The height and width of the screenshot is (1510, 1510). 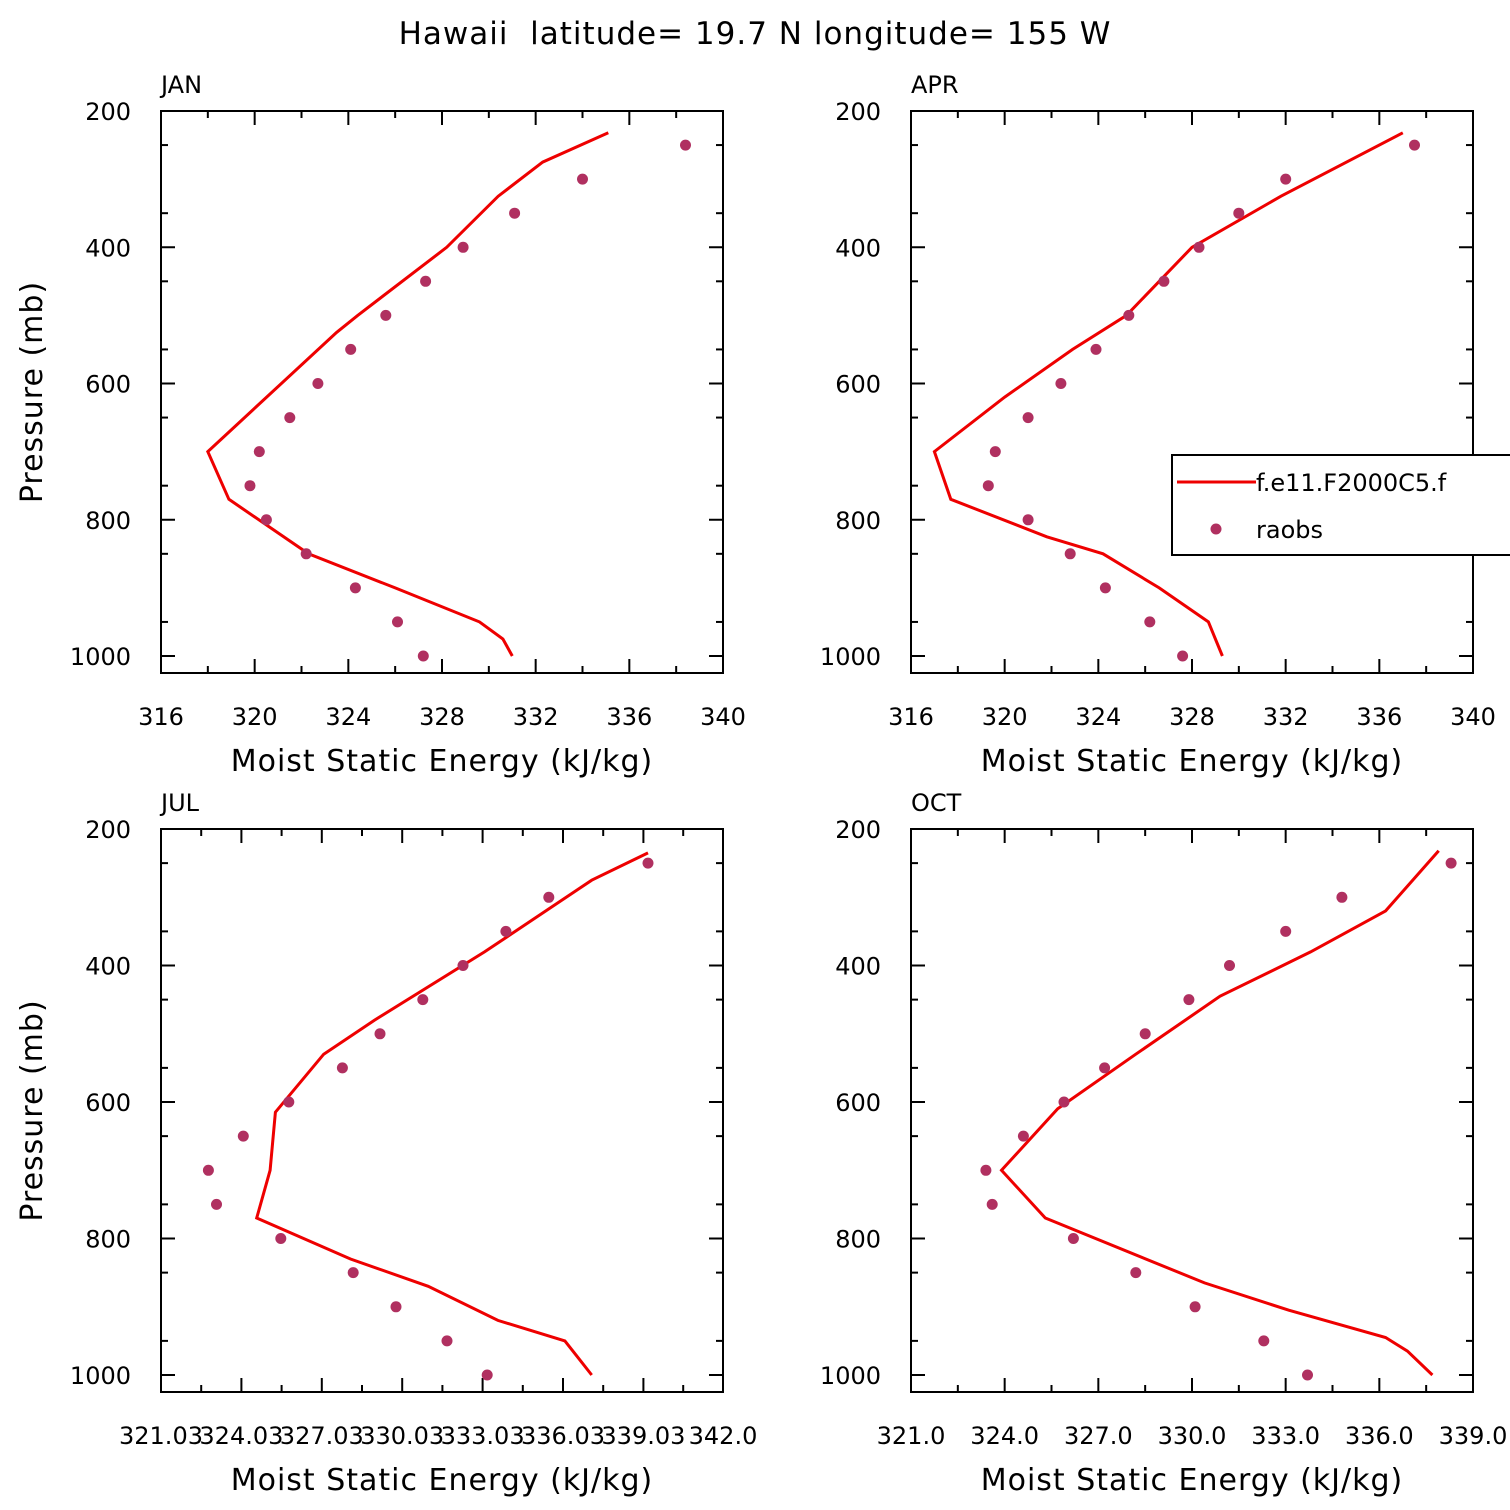 What do you see at coordinates (1351, 483) in the screenshot?
I see `legend-model-label: f.e11.F2000C5.f` at bounding box center [1351, 483].